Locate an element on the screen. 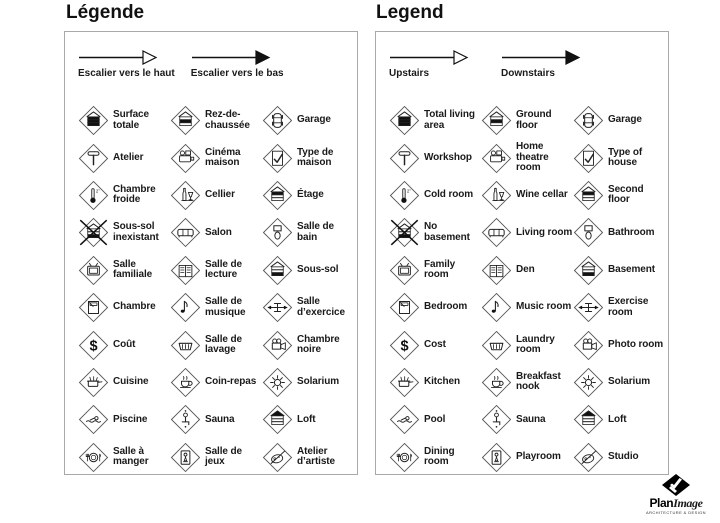 Image resolution: width=720 pixels, height=523 pixels. legend-item: 2° Chambre froide is located at coordinates (124, 195).